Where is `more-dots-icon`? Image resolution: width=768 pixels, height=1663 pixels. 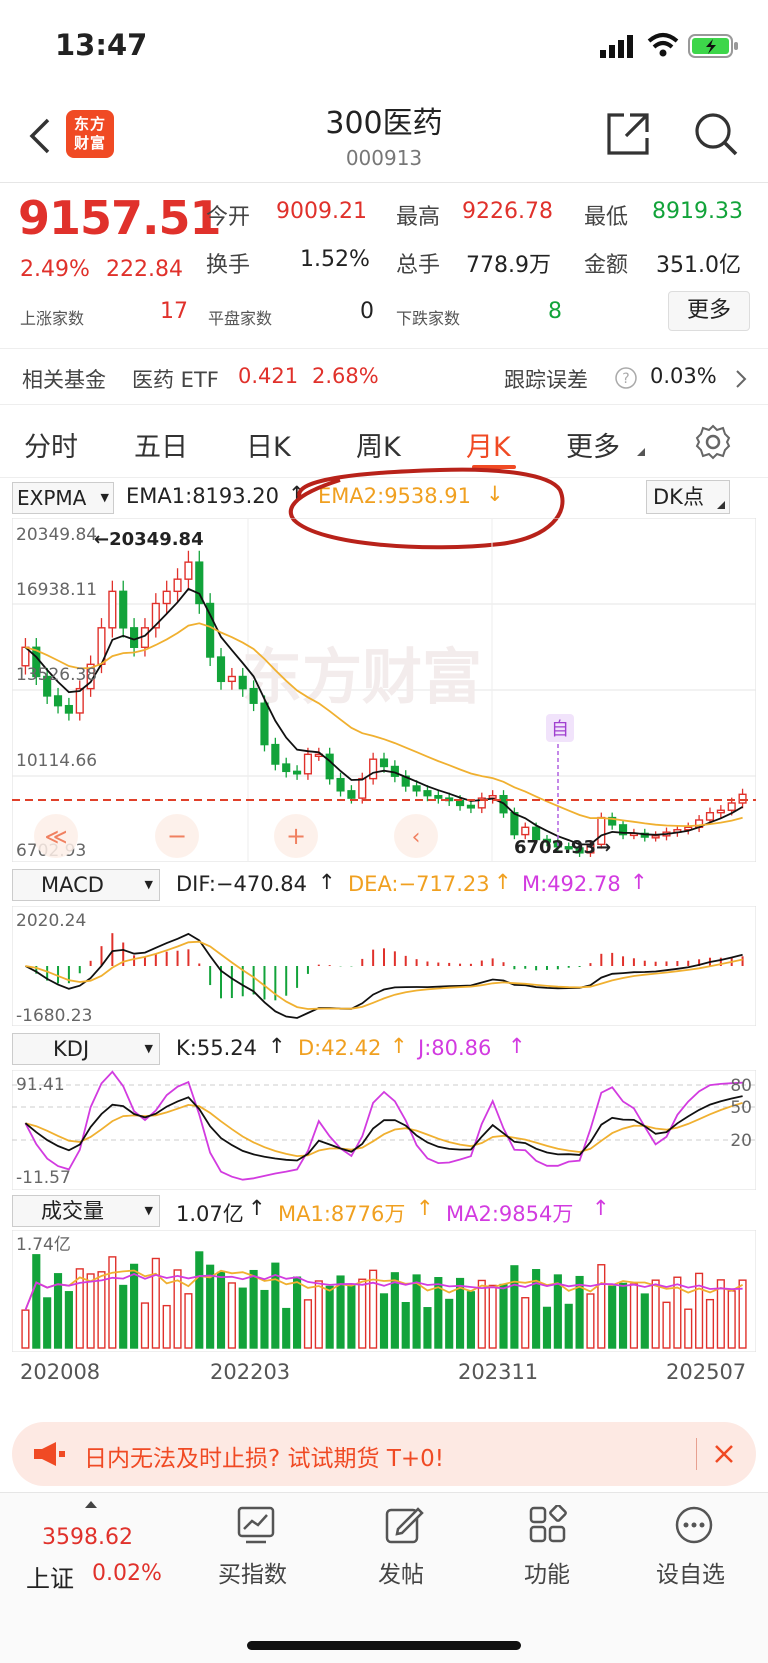
more-dots-icon is located at coordinates (694, 1525).